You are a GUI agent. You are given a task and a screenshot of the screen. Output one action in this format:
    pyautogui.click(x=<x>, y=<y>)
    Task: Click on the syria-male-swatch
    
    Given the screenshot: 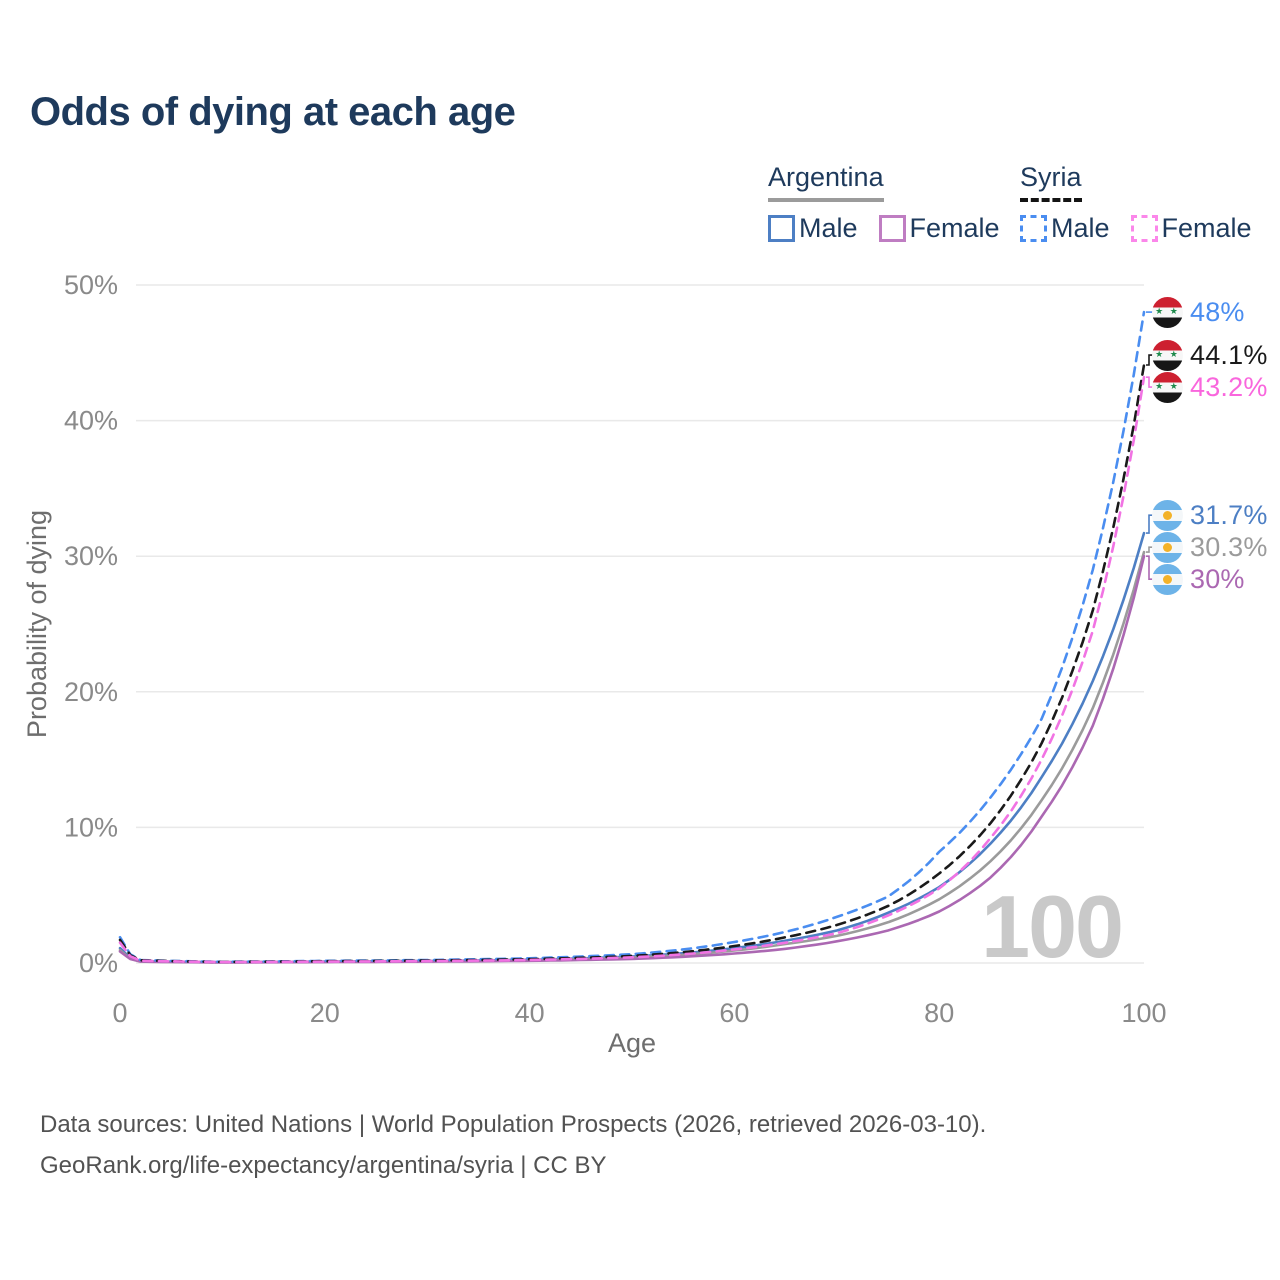 What is the action you would take?
    pyautogui.click(x=1033, y=228)
    